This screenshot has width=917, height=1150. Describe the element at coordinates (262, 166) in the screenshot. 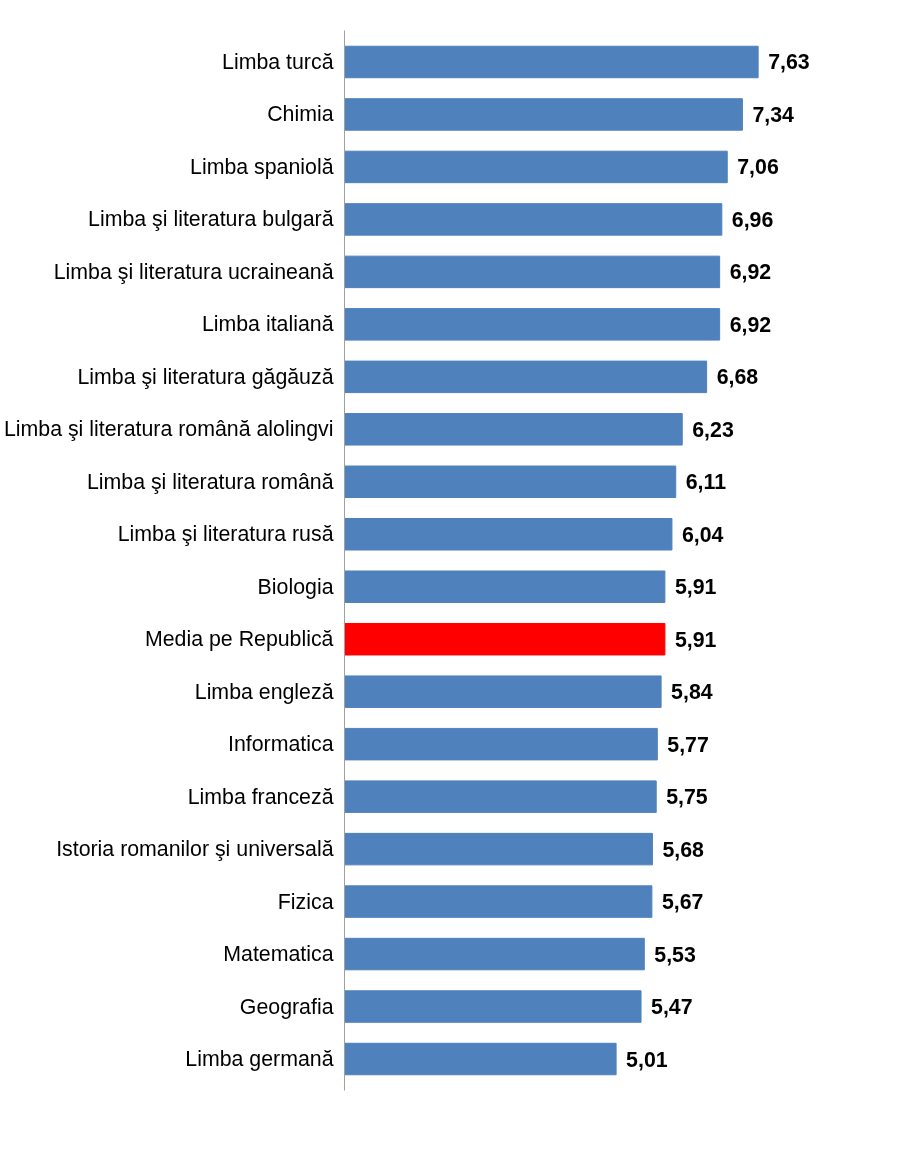

I see `y-tick-label: Limba spaniolă` at that location.